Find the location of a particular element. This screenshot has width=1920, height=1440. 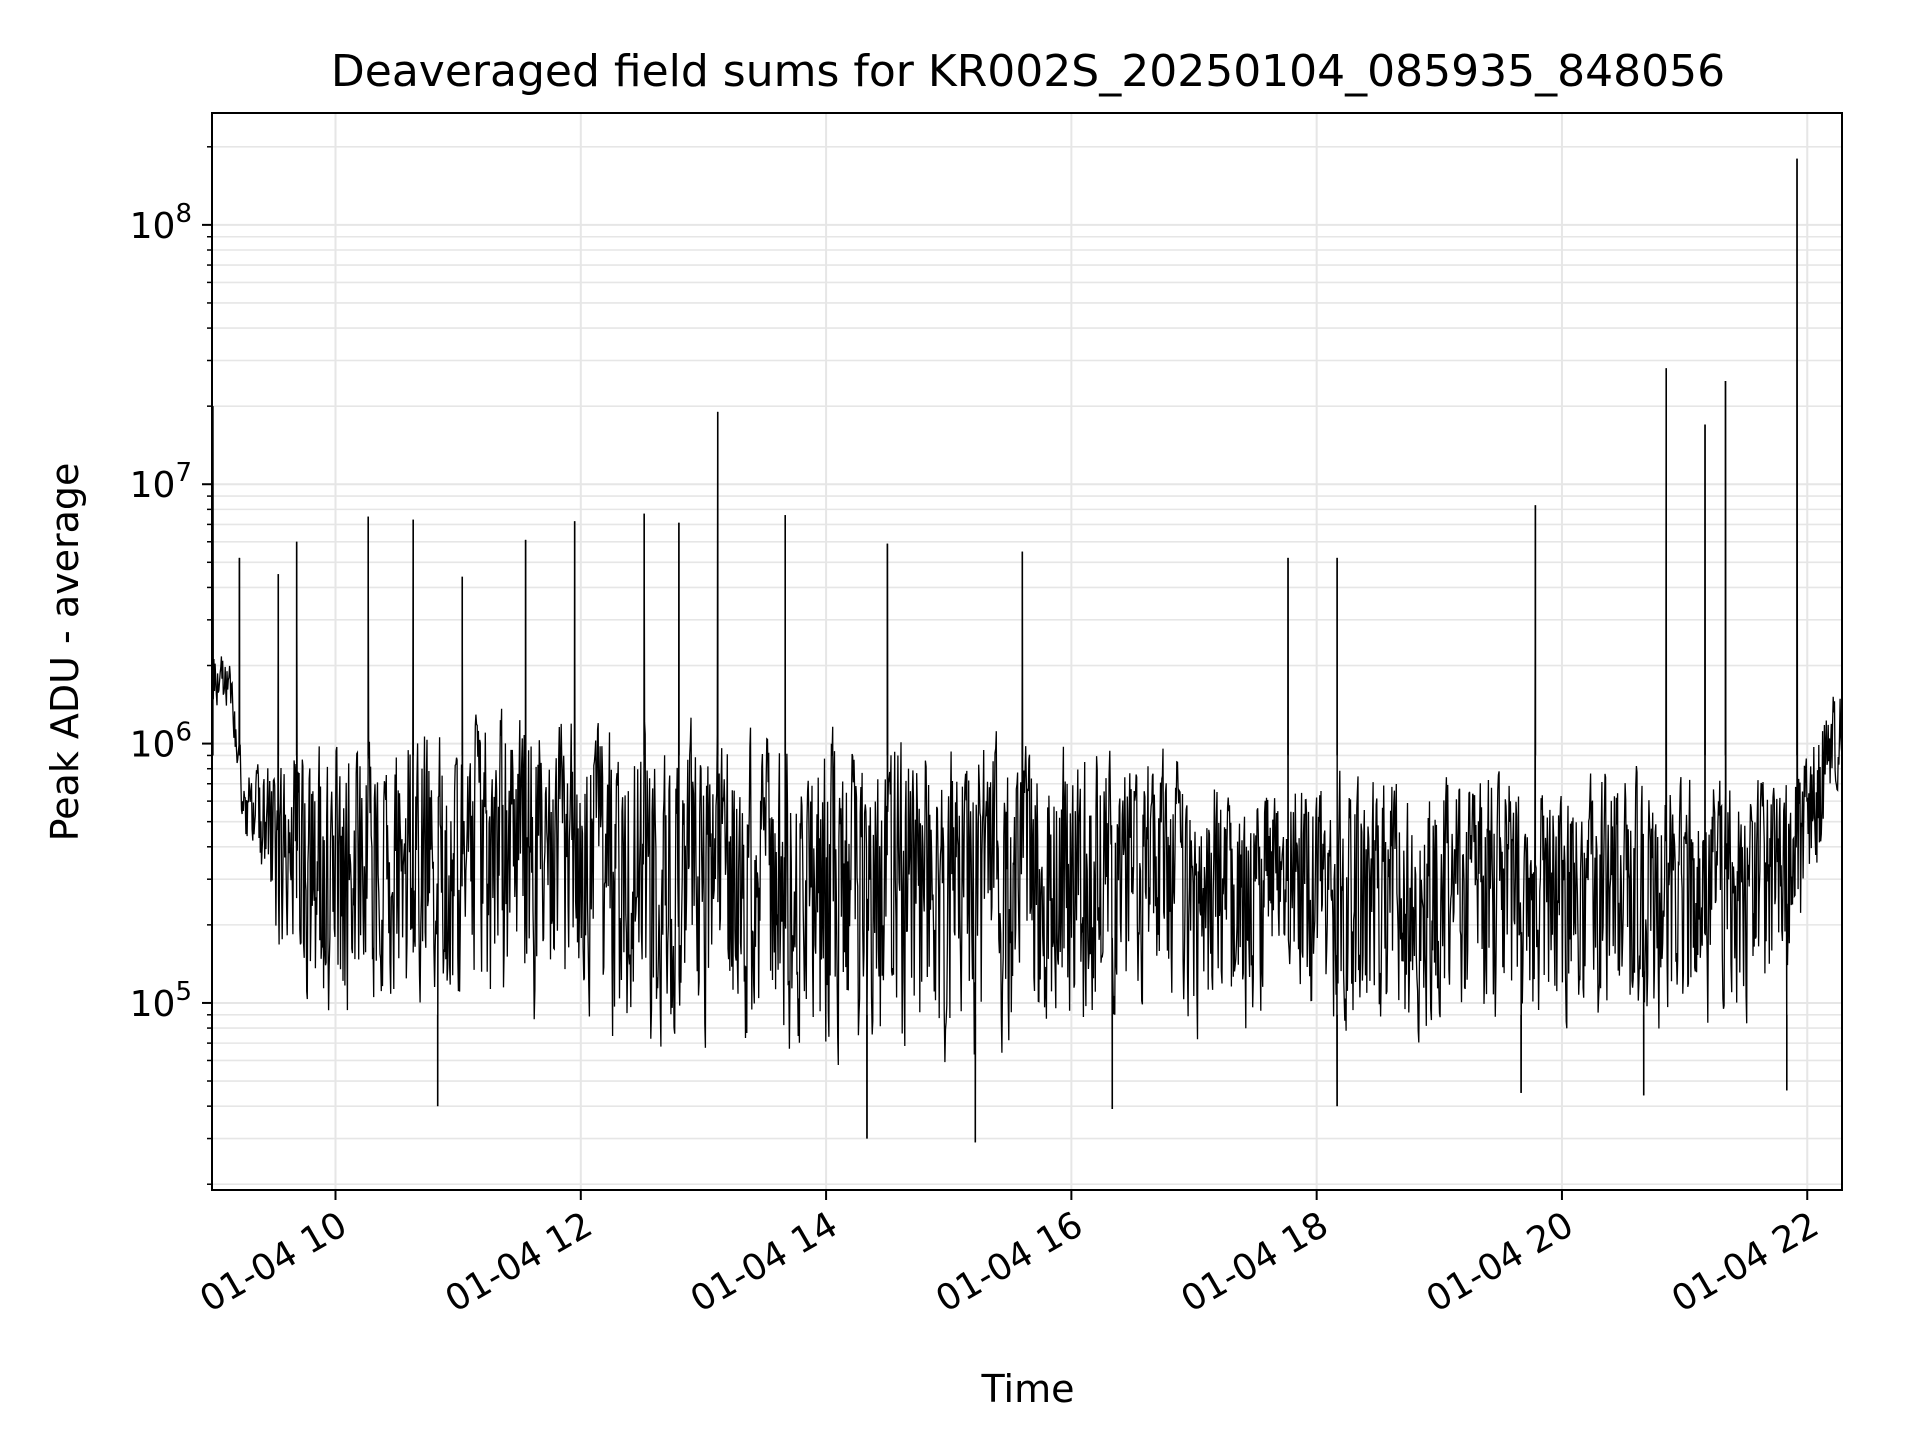

y-tick-label: 10⁵ is located at coordinates (161, 1001).